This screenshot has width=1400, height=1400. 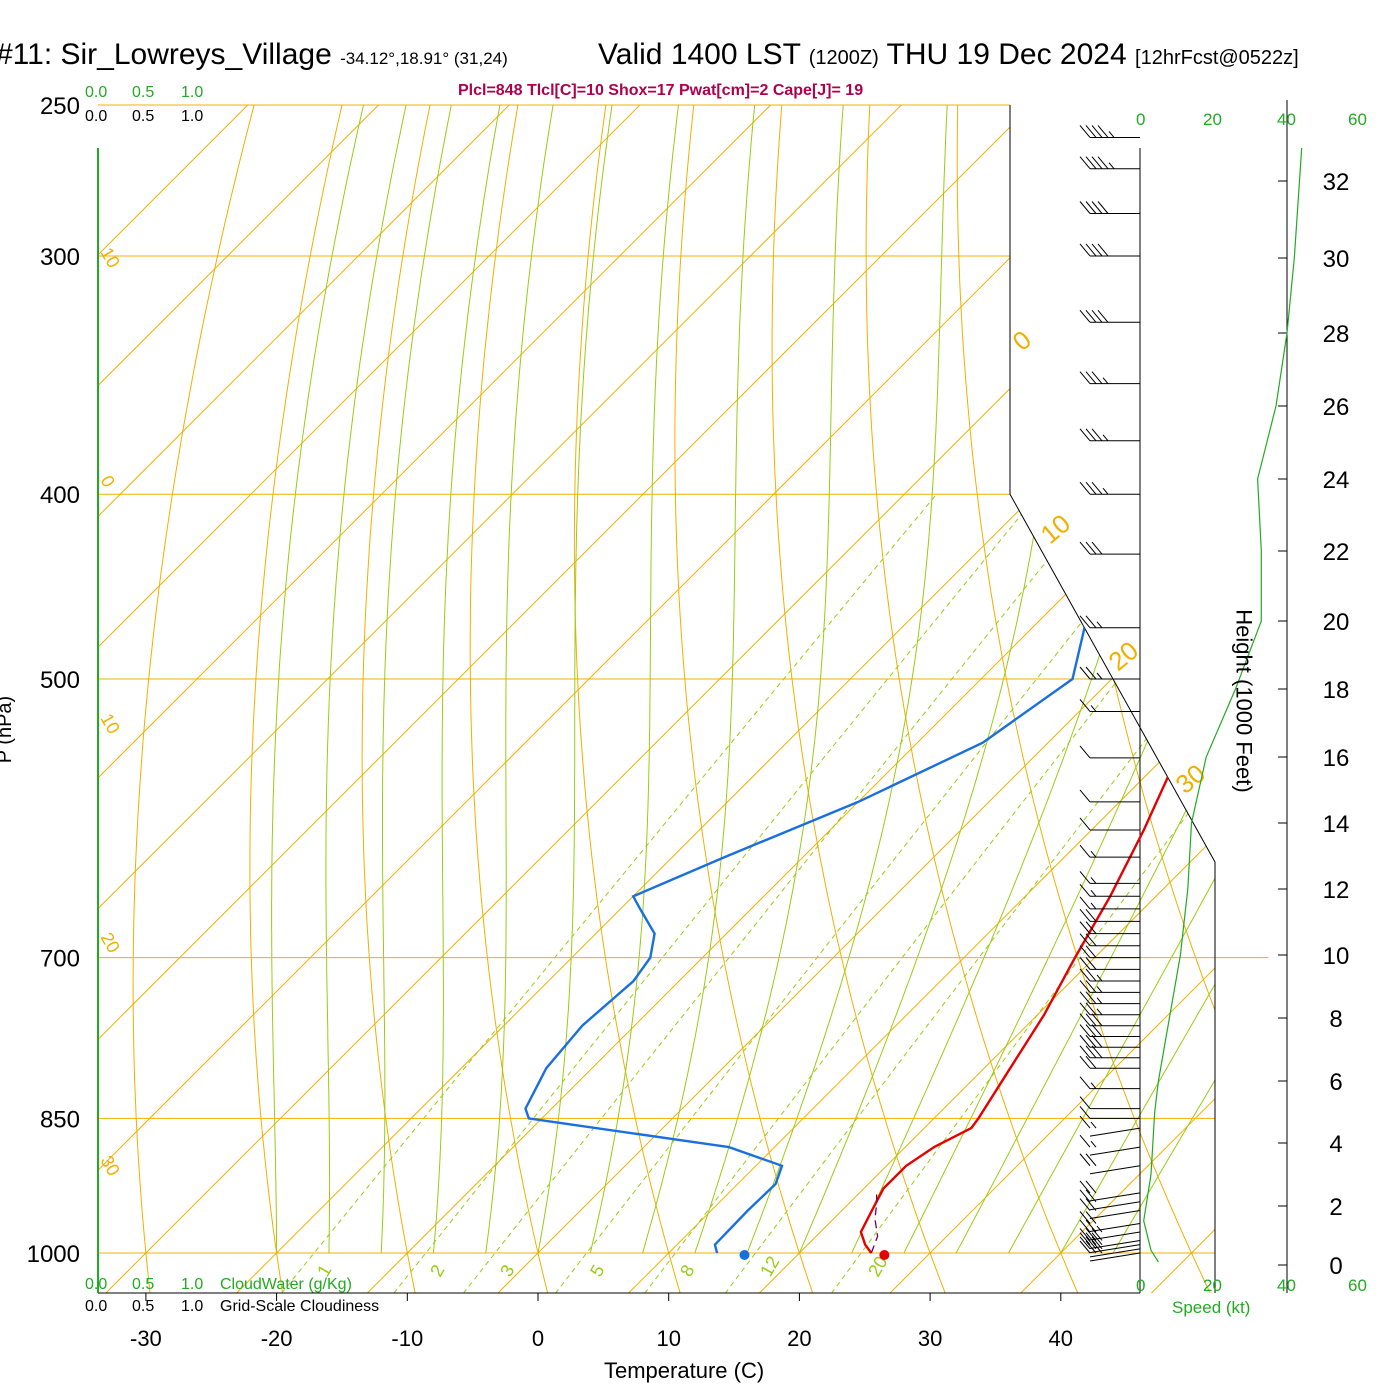 I want to click on isotherm-label: 0, so click(x=1022, y=340).